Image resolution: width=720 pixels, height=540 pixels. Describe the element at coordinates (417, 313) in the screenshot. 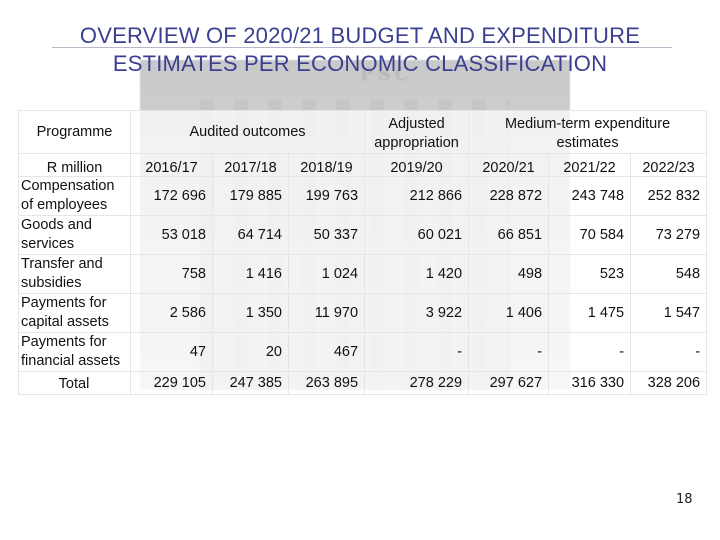

I see `cell-value: 3 922` at that location.